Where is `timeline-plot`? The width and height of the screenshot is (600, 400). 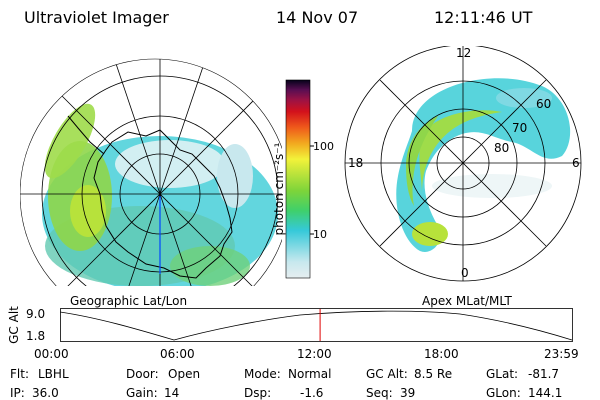
timeline-plot is located at coordinates (316, 325).